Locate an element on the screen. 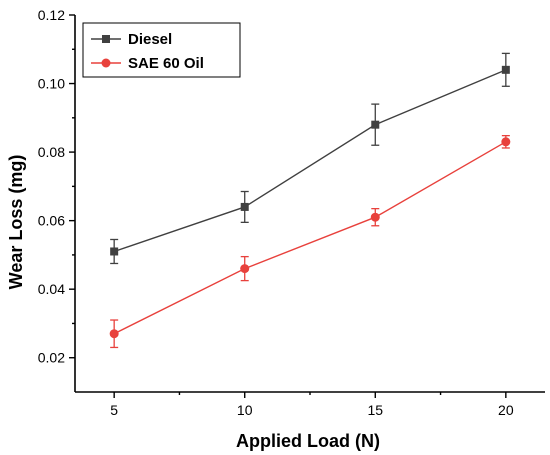 This screenshot has height=455, width=550. y-tick-label: 0.06 is located at coordinates (51, 221).